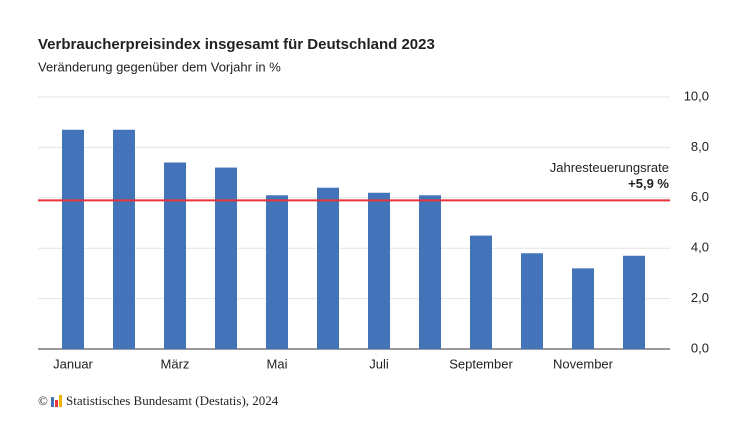 The width and height of the screenshot is (748, 421). Describe the element at coordinates (700, 297) in the screenshot. I see `y-tick-label: 2,0` at that location.